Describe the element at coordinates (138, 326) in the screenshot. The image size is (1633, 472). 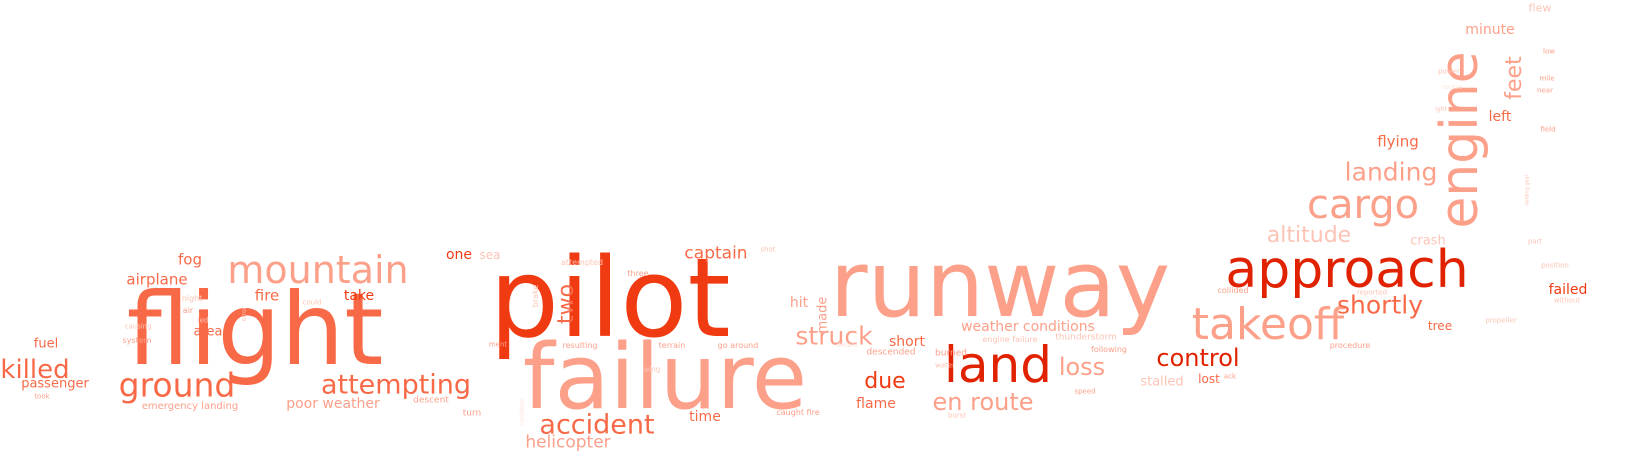
I see `word-causing: causing` at that location.